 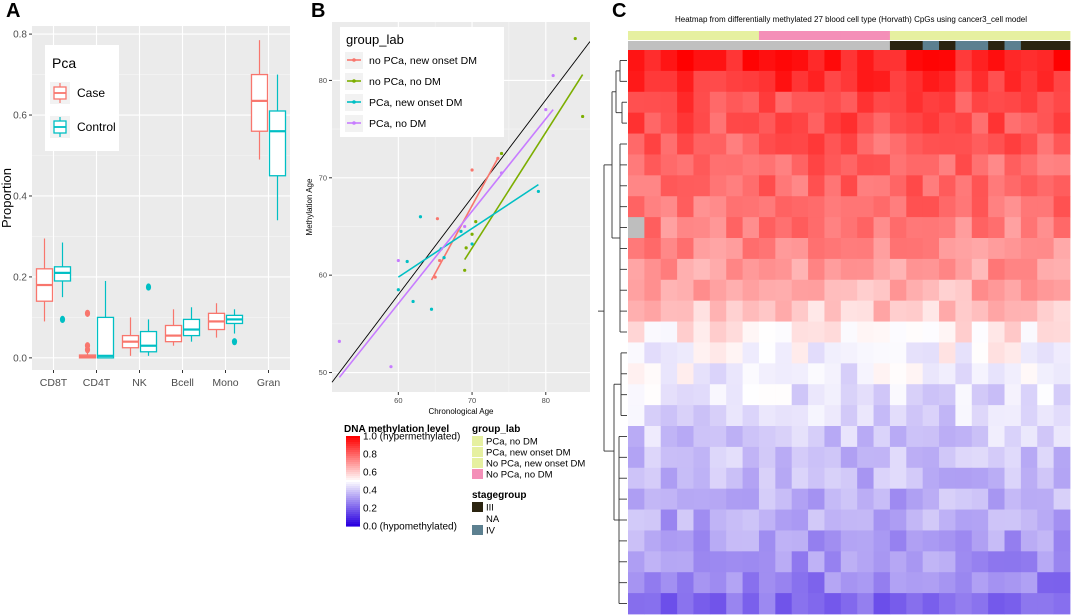 I want to click on stage-legend-title: stagegroup, so click(x=499, y=495).